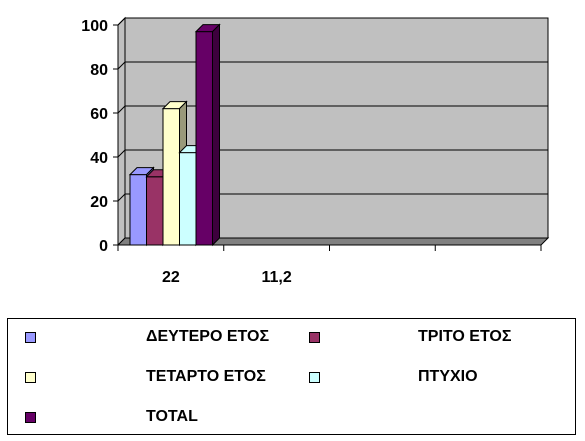 The image size is (585, 441). What do you see at coordinates (172, 417) in the screenshot?
I see `legend-label-total: TOTAL` at bounding box center [172, 417].